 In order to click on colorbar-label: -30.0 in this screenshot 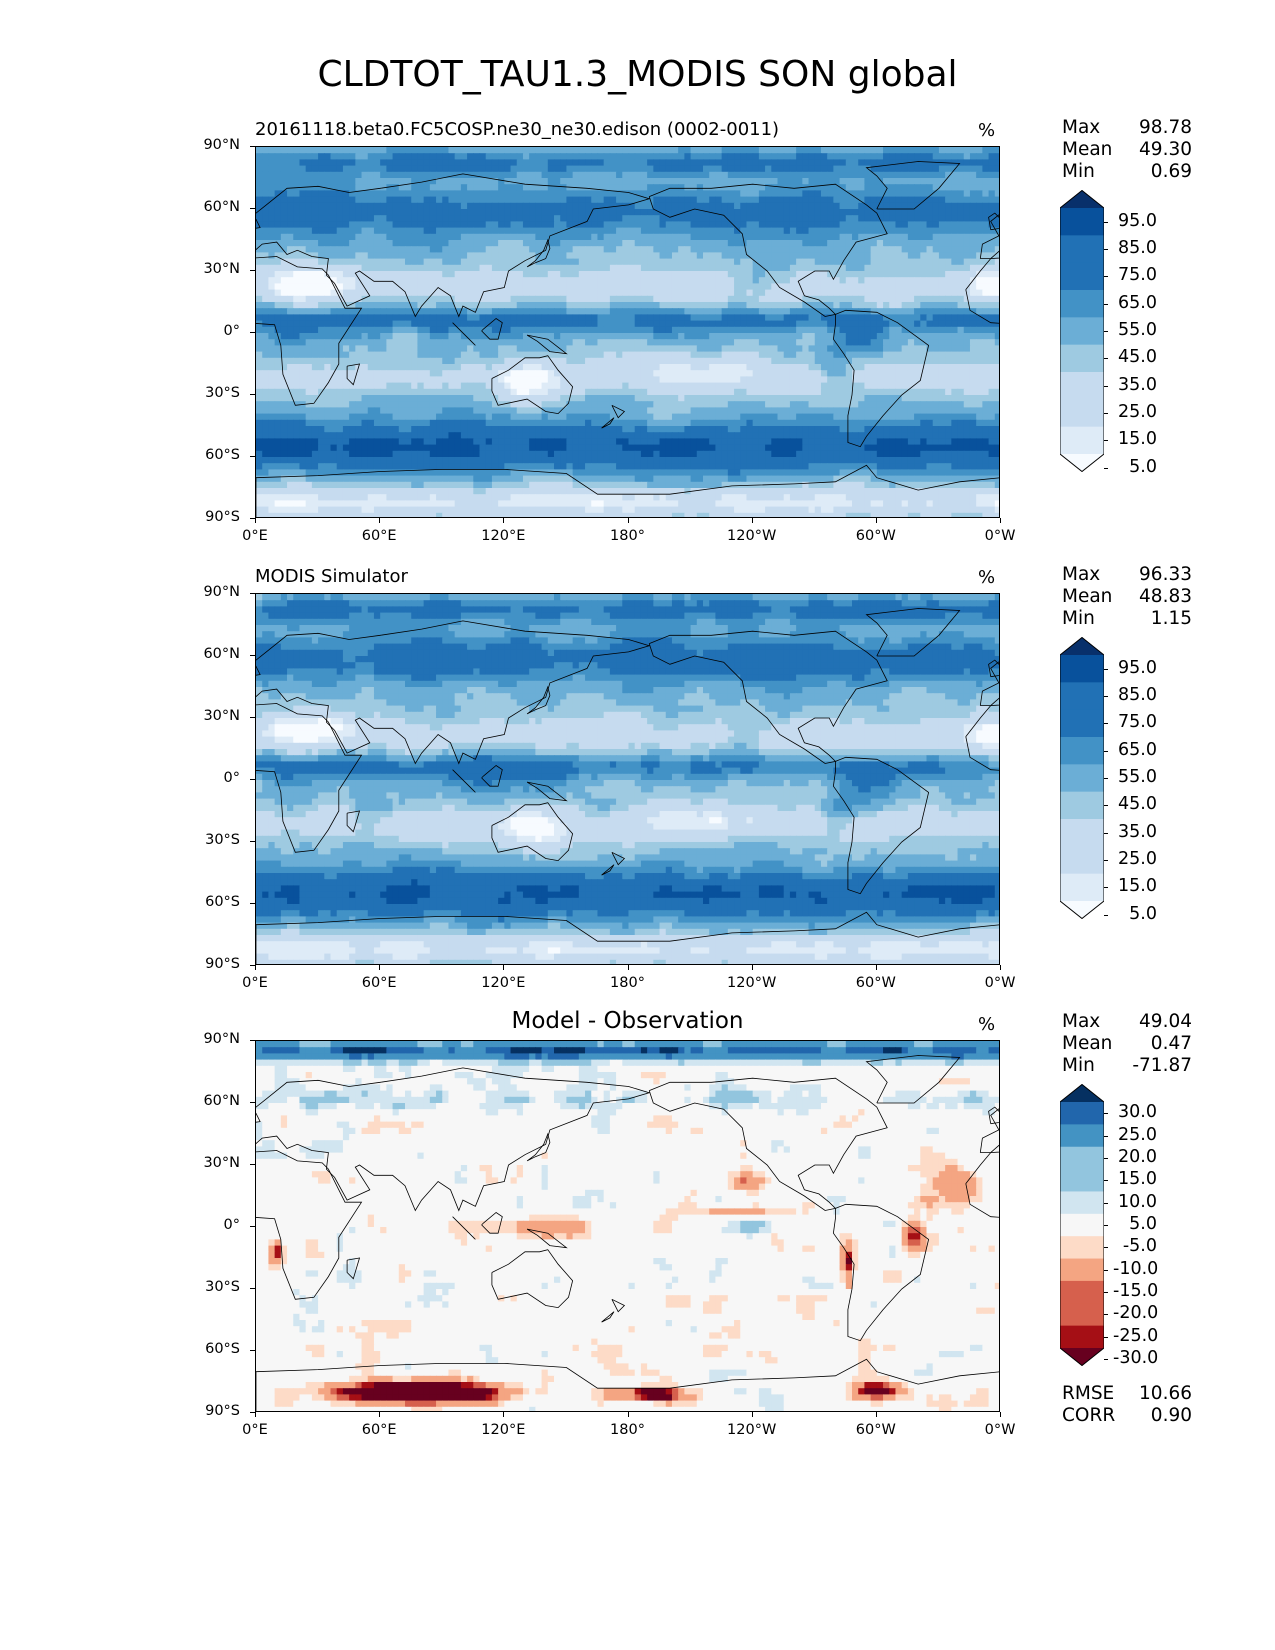, I will do `click(1135, 1358)`.